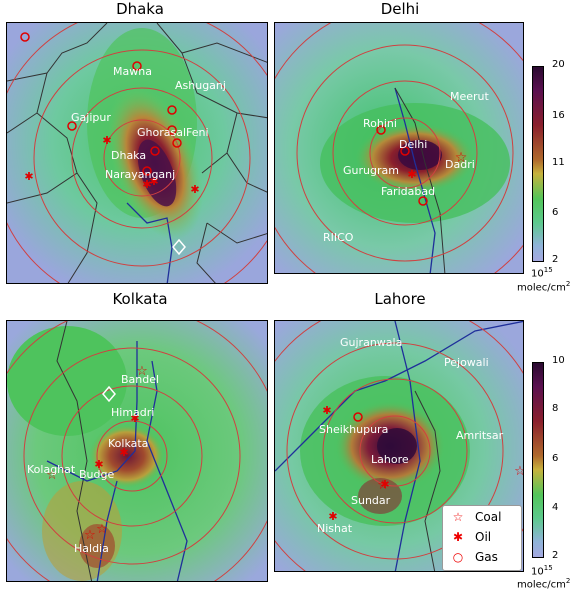 The width and height of the screenshot is (575, 590). What do you see at coordinates (544, 287) in the screenshot?
I see `colorbar-top-unit-line2: molec/cm2` at bounding box center [544, 287].